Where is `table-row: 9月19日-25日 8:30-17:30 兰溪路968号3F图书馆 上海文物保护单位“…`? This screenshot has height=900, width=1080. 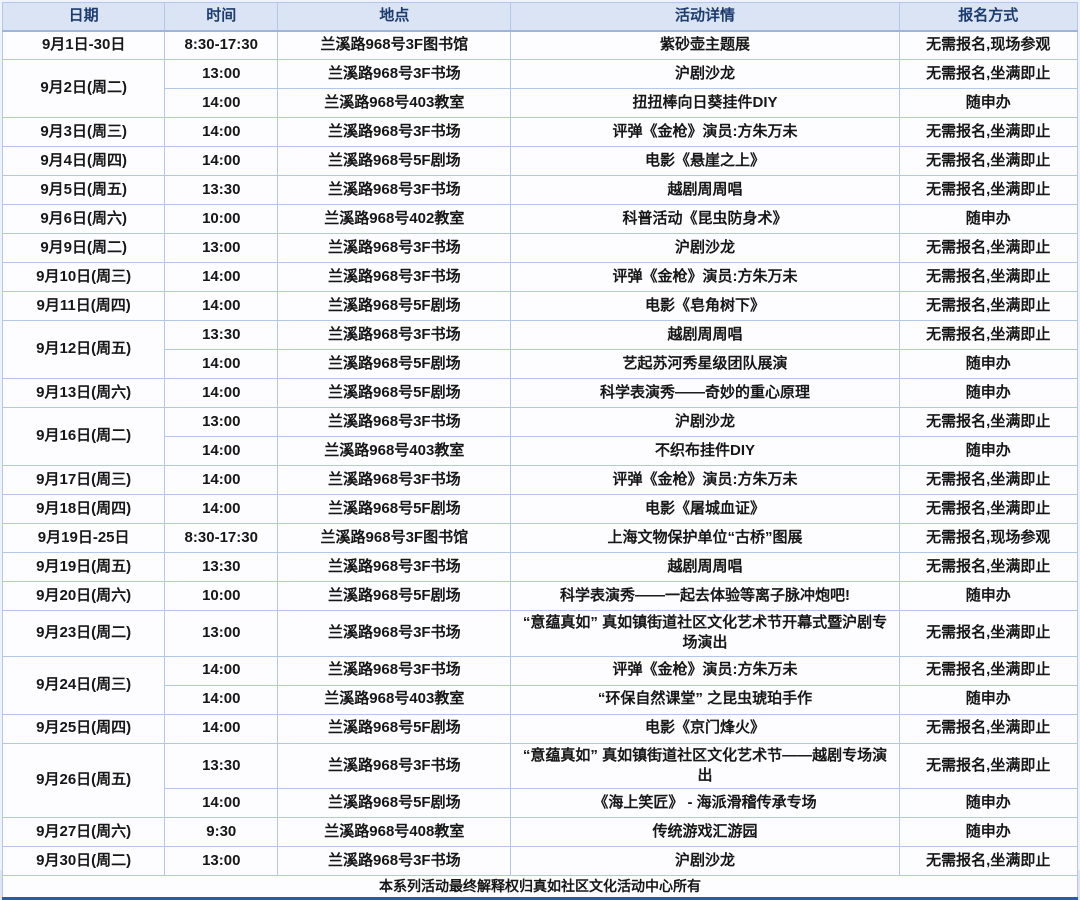
table-row: 9月19日-25日 8:30-17:30 兰溪路968号3F图书馆 上海文物保护单位“… is located at coordinates (540, 538).